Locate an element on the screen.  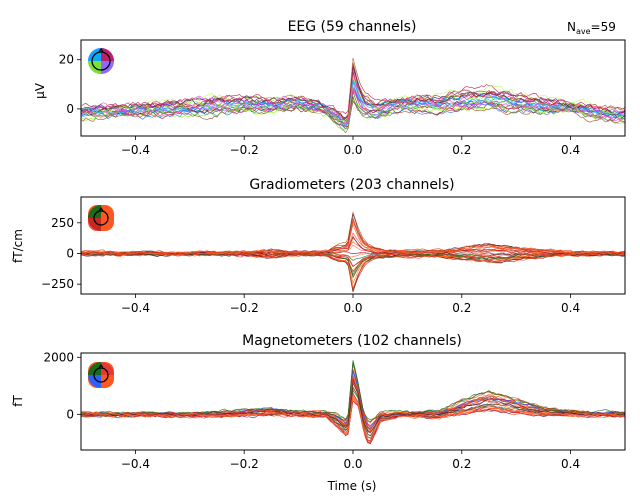
panel-title: Gradiometers (203 channels) is located at coordinates (351, 185).